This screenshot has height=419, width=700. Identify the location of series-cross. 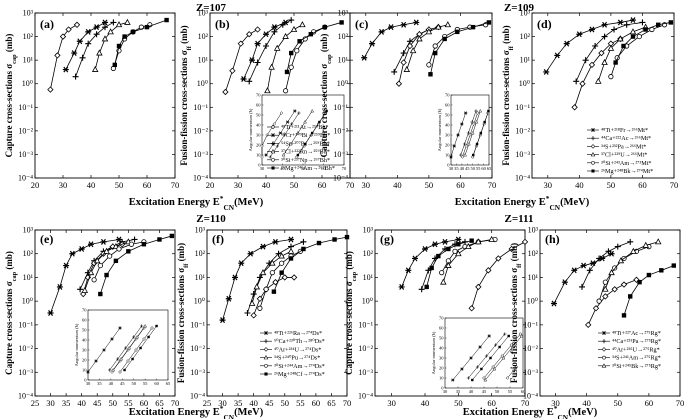
(270, 51).